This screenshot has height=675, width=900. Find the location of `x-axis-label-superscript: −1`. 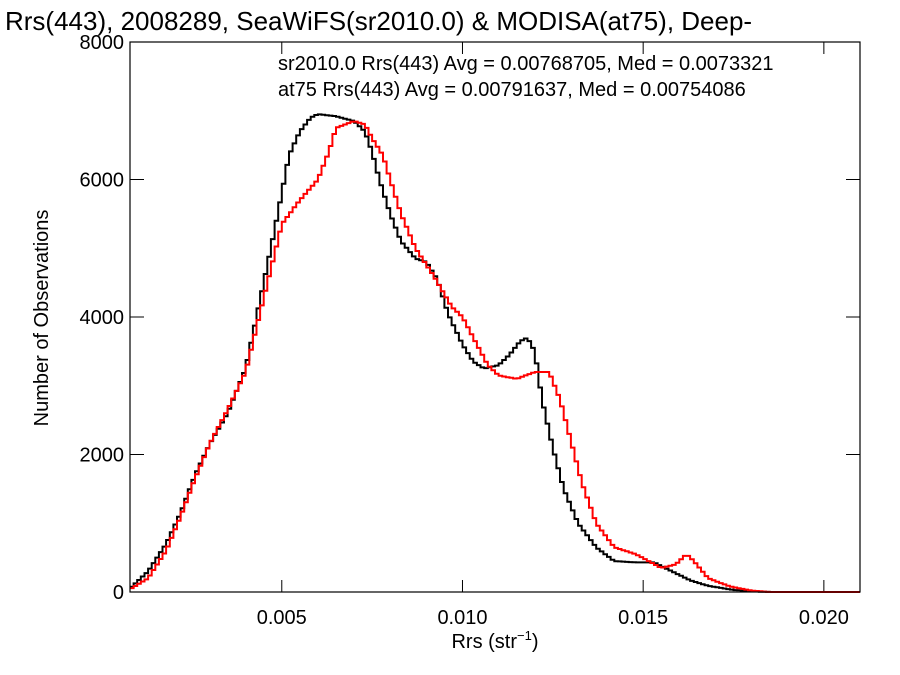

x-axis-label-superscript: −1 is located at coordinates (524, 635).